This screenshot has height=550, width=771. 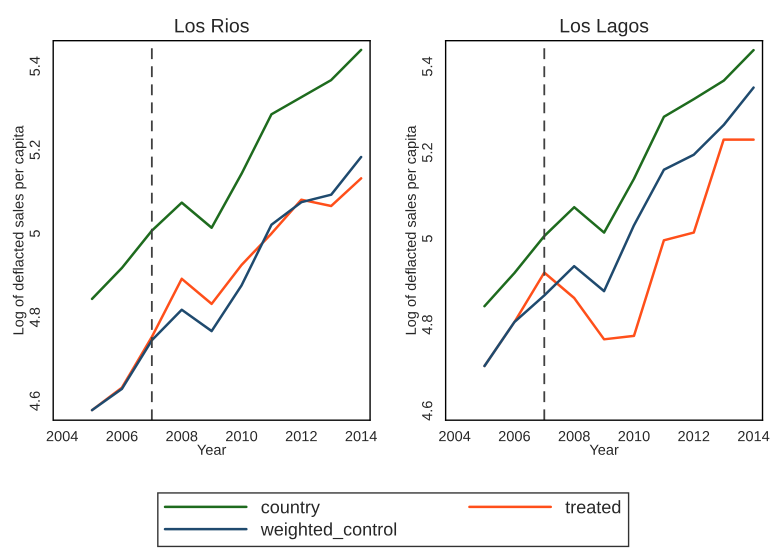 What do you see at coordinates (604, 27) in the screenshot?
I see `chart-title: Los Lagos` at bounding box center [604, 27].